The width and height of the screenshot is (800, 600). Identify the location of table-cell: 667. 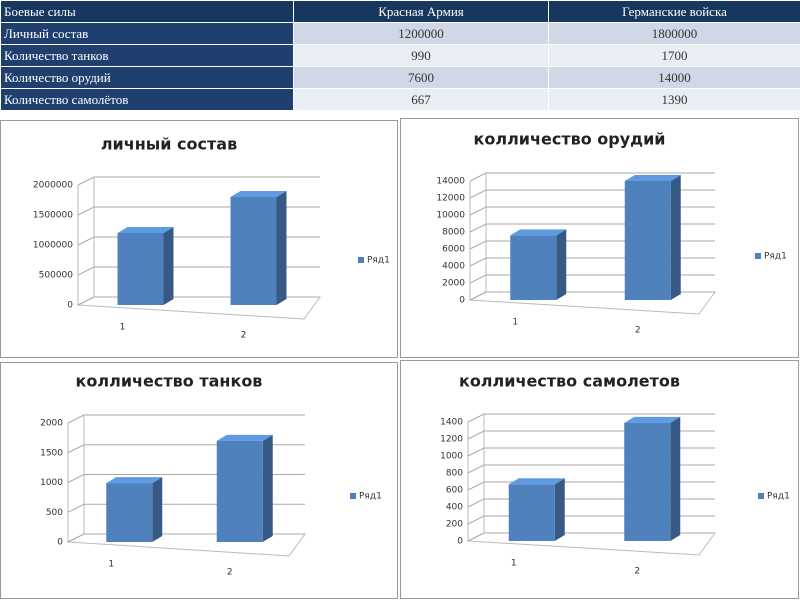
(421, 99).